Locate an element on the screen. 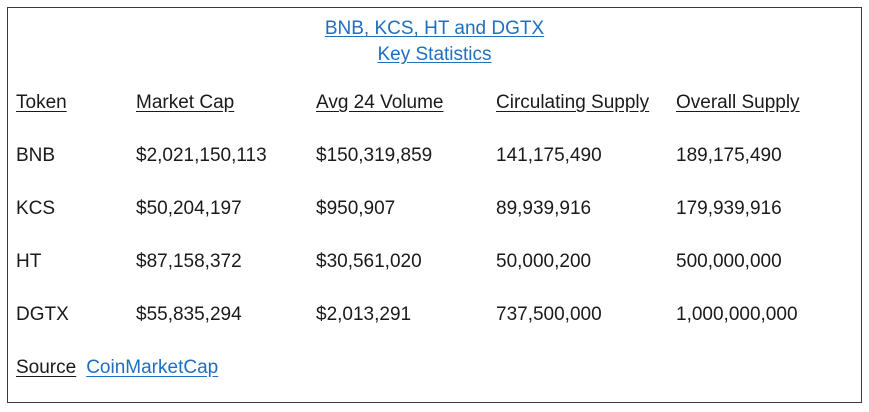  title-line-1: BNB, KCS, HT and DGTX is located at coordinates (434, 28).